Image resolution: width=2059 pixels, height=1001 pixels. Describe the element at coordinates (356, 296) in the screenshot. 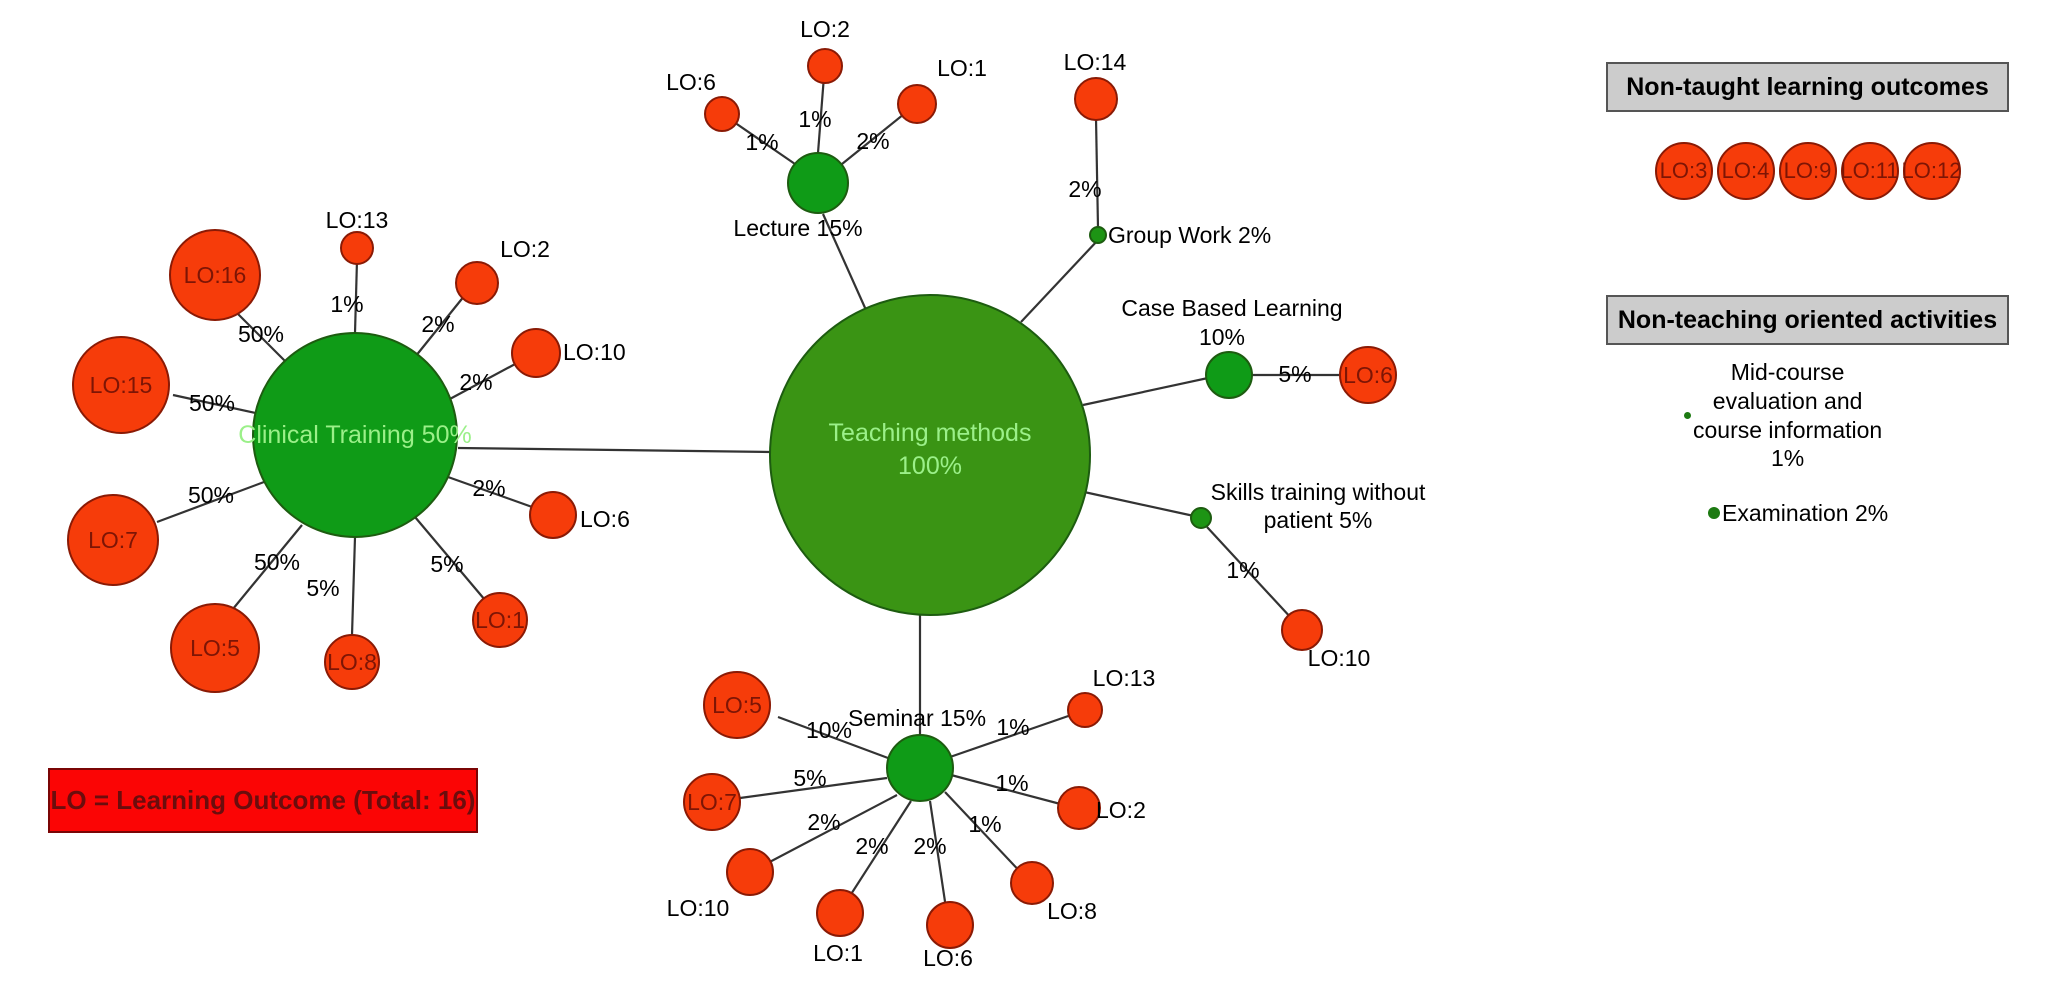

I see `edge-clinical-lo13` at that location.